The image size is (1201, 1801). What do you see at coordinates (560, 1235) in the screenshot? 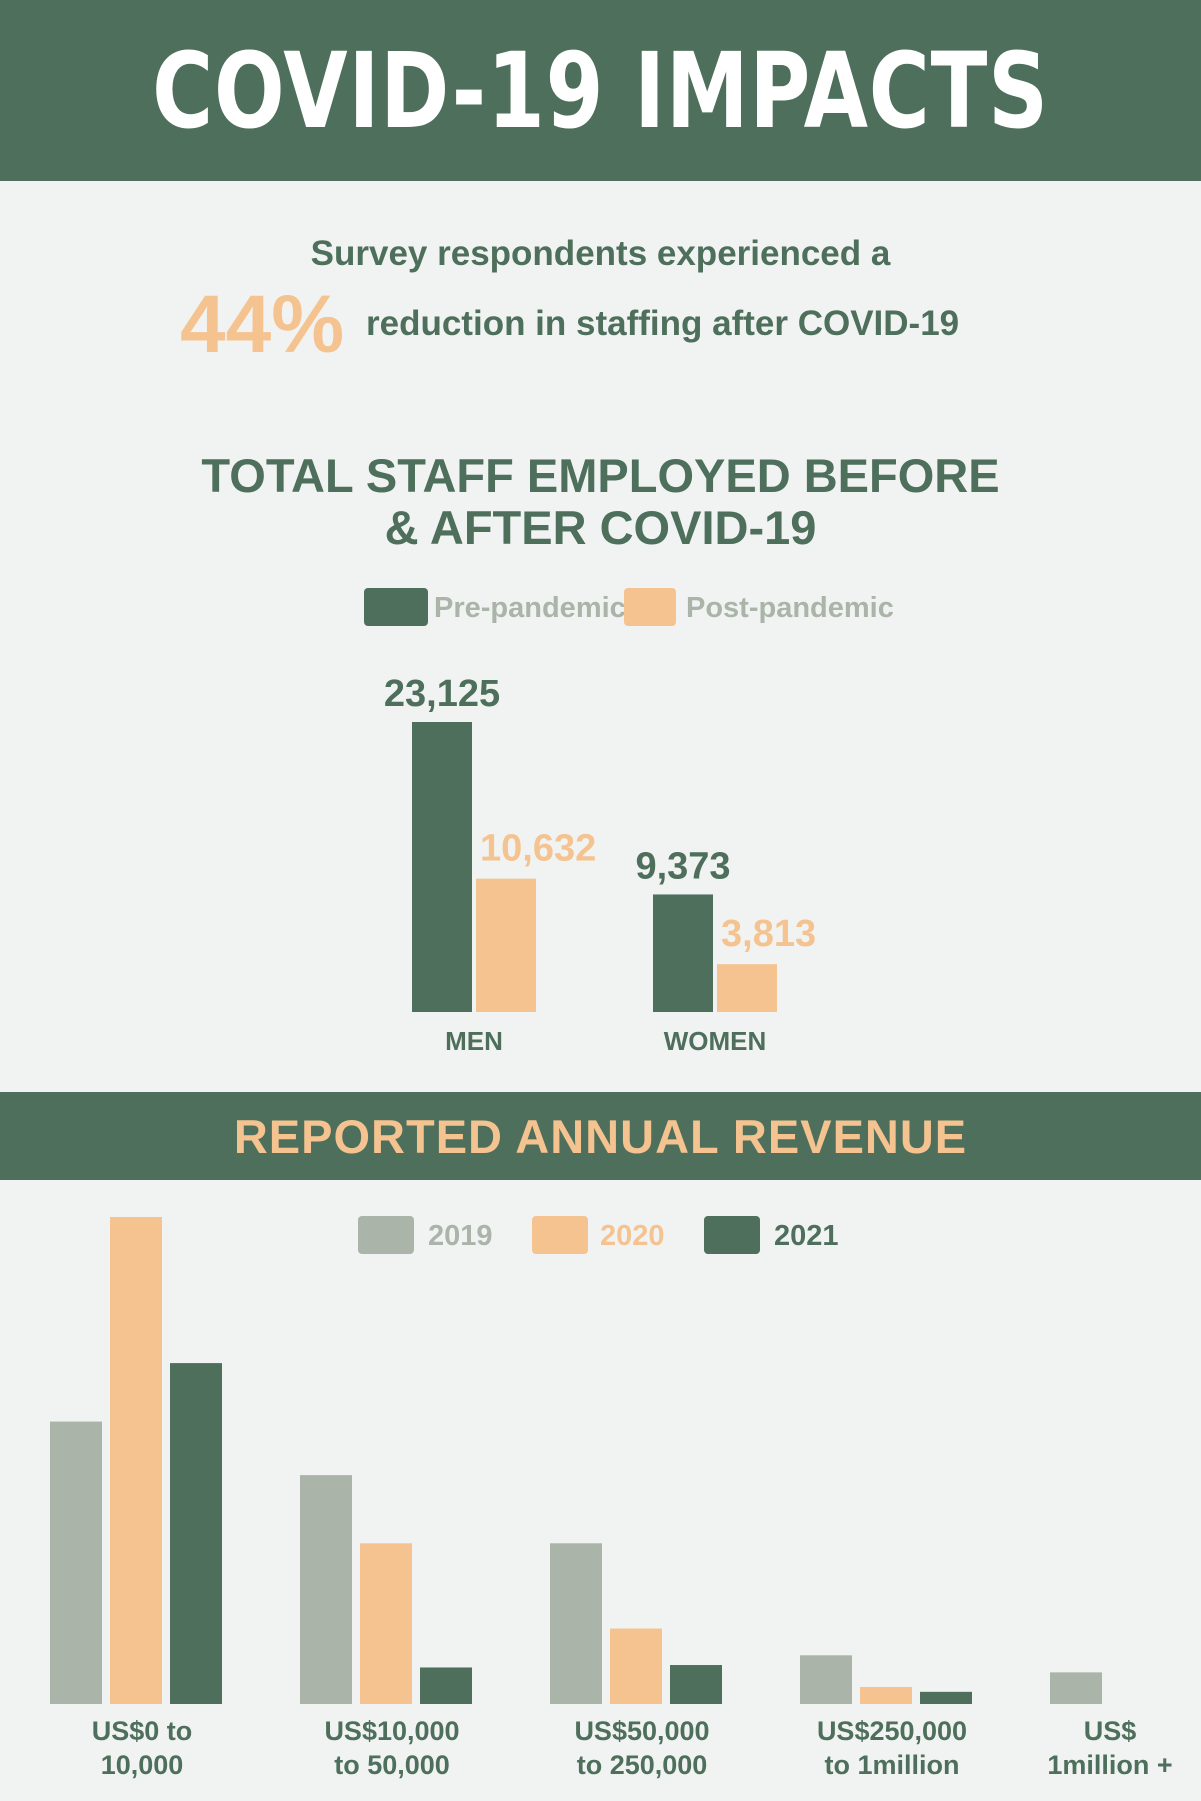
I see `legend-swatch-2020` at bounding box center [560, 1235].